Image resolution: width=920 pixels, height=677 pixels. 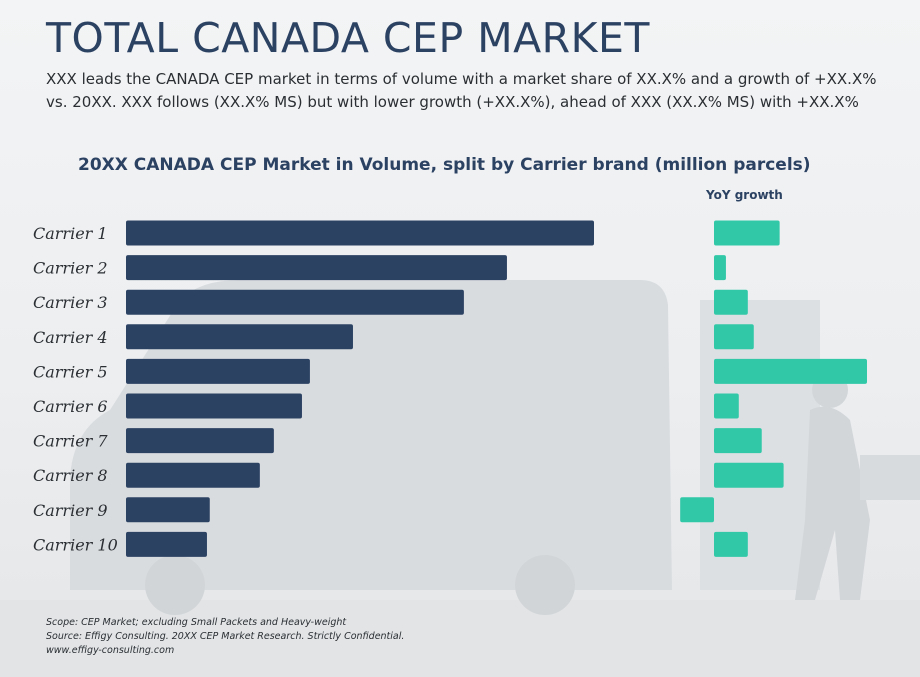 I want to click on category-label-carrier-9: Carrier 9, so click(x=70, y=510).